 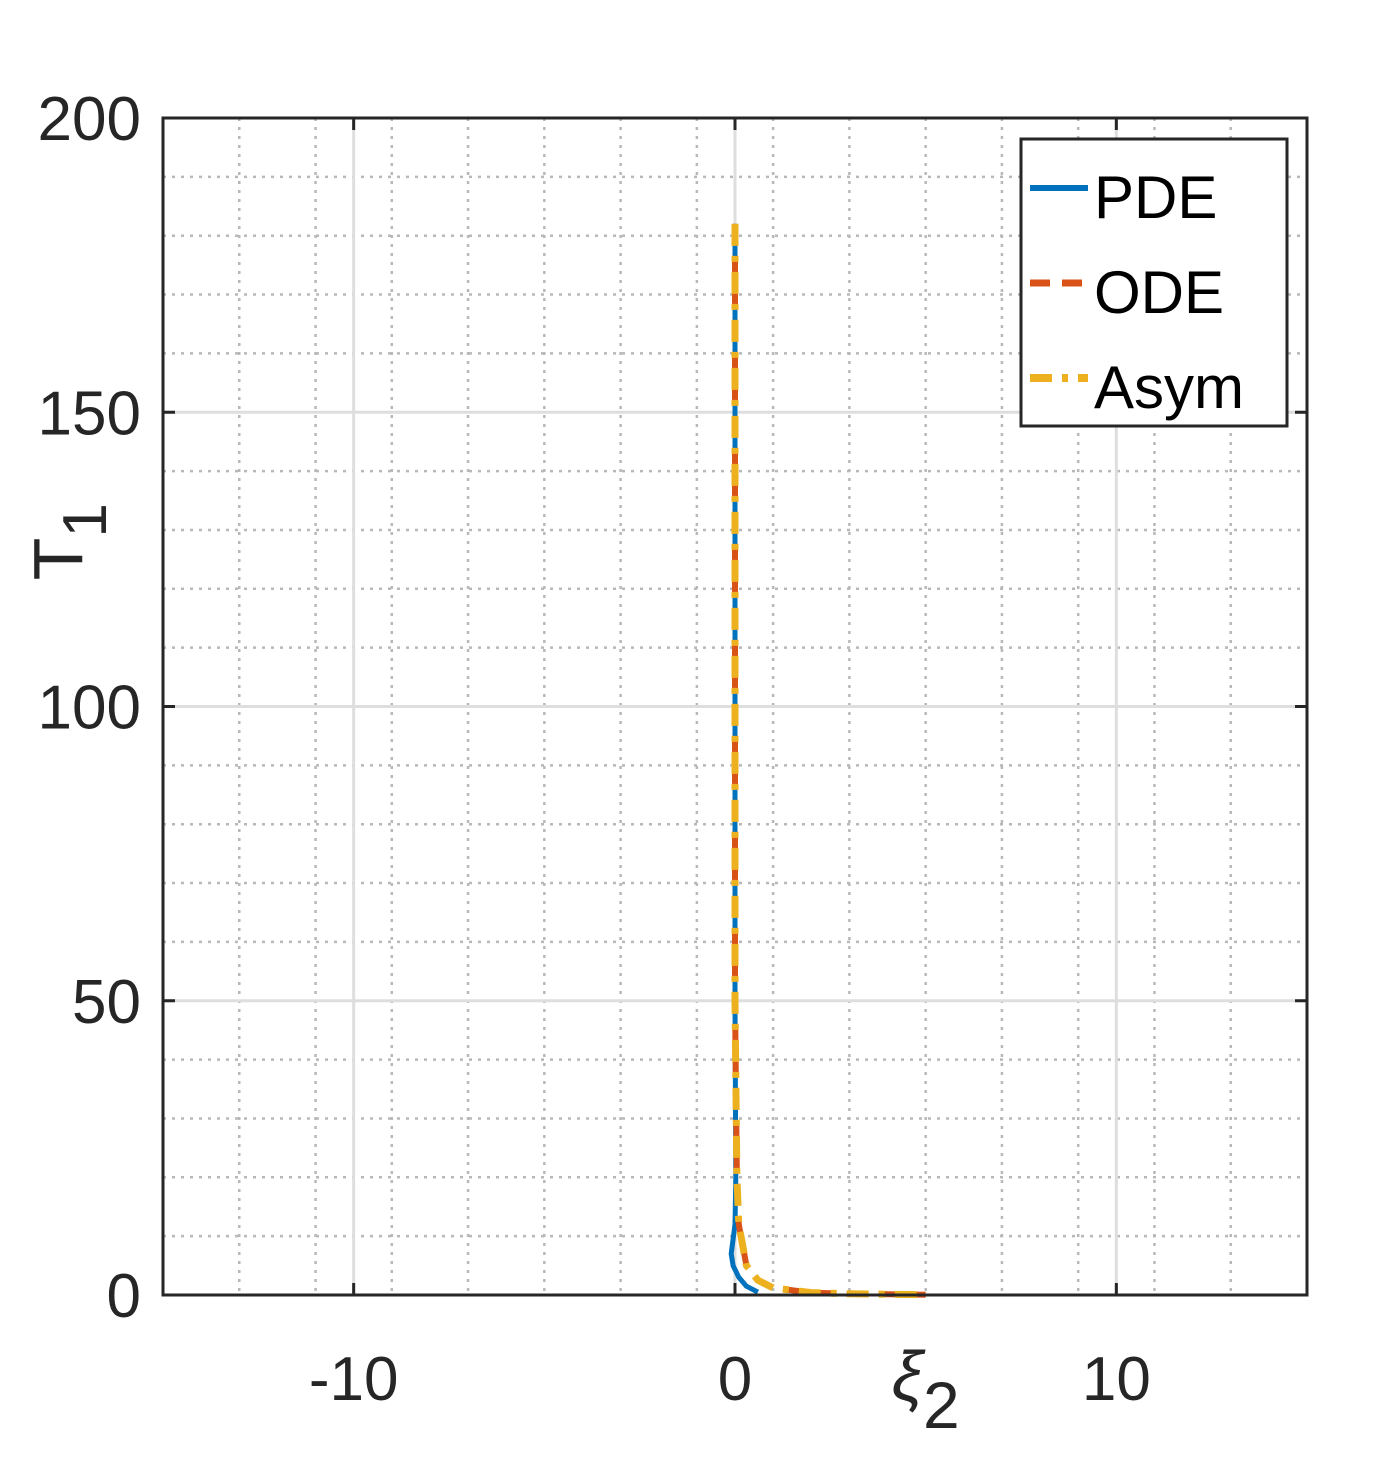 What do you see at coordinates (941, 1405) in the screenshot?
I see `x-axis-label-sub: 2` at bounding box center [941, 1405].